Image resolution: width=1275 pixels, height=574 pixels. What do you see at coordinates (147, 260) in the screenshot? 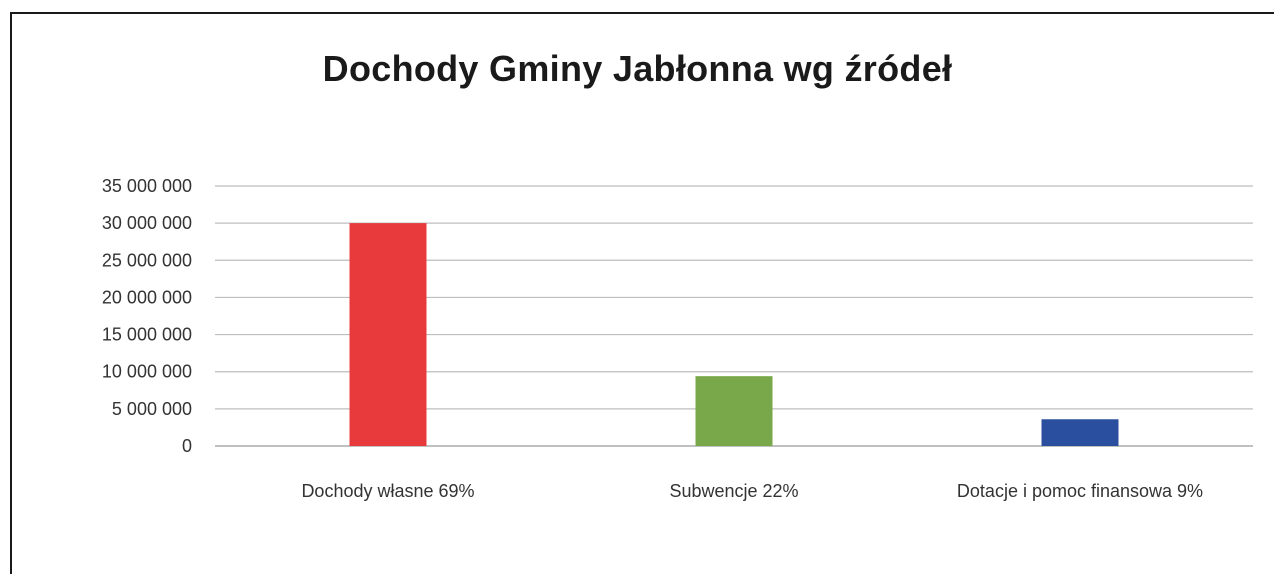
I see `y-tick-label: 25 000 000` at bounding box center [147, 260].